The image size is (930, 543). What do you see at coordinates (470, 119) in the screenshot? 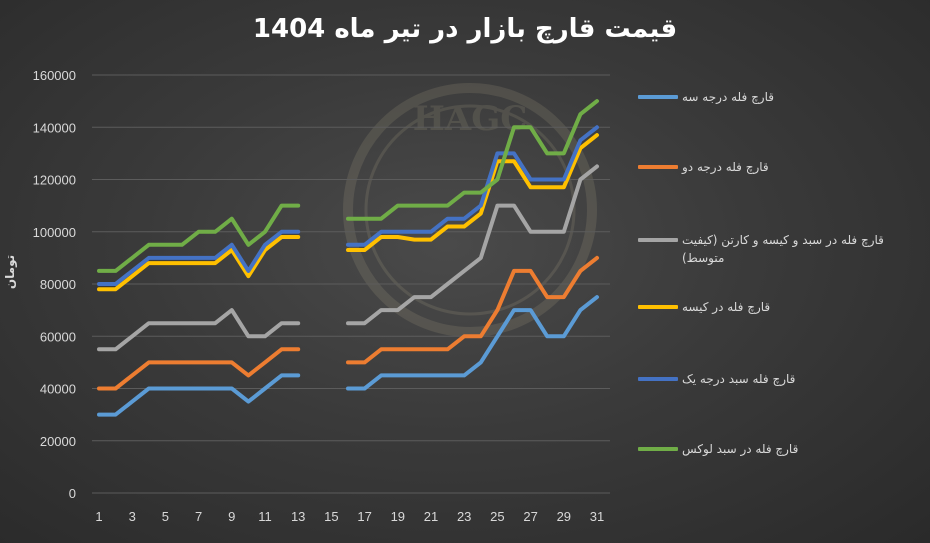
I see `svg-text: HAGC` at bounding box center [470, 119].